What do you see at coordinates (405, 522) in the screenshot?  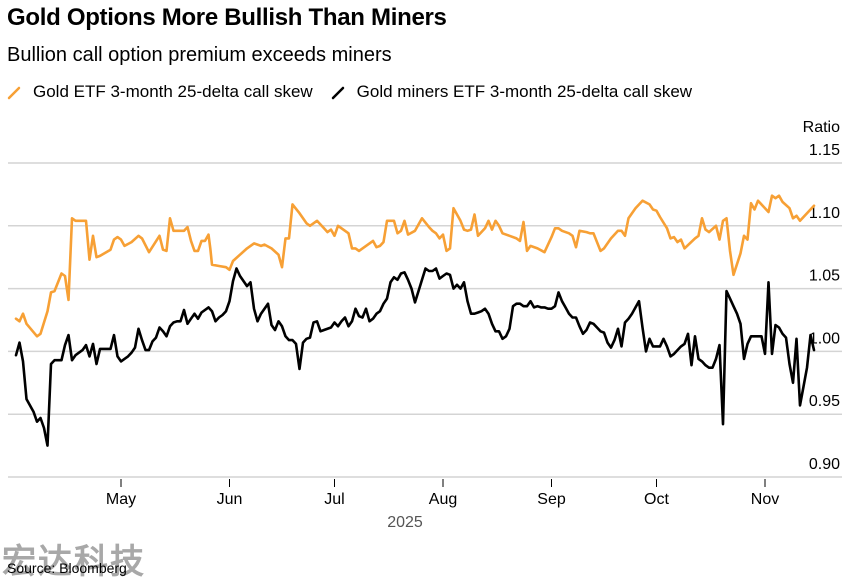 I see `x-axis-year-label: 2025` at bounding box center [405, 522].